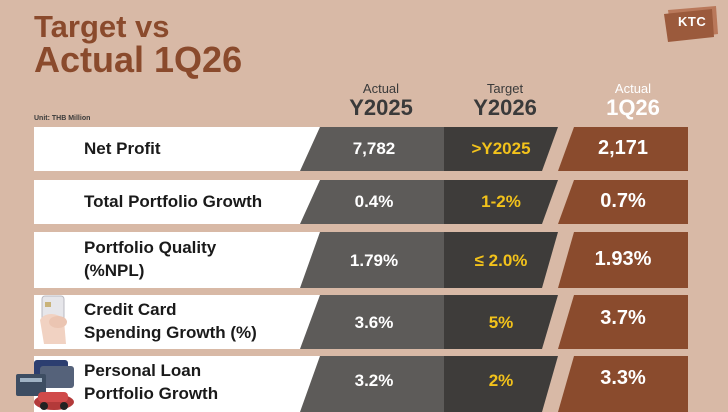 The width and height of the screenshot is (728, 412). What do you see at coordinates (130, 309) in the screenshot?
I see `row-label-line1: Credit Card` at bounding box center [130, 309].